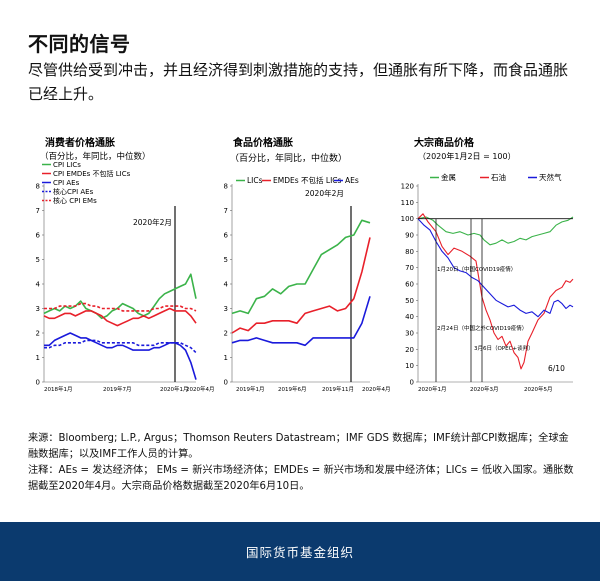 Image resolution: width=600 pixels, height=581 pixels. Describe the element at coordinates (226, 309) in the screenshot. I see `chart2-ytick-label: 3` at that location.